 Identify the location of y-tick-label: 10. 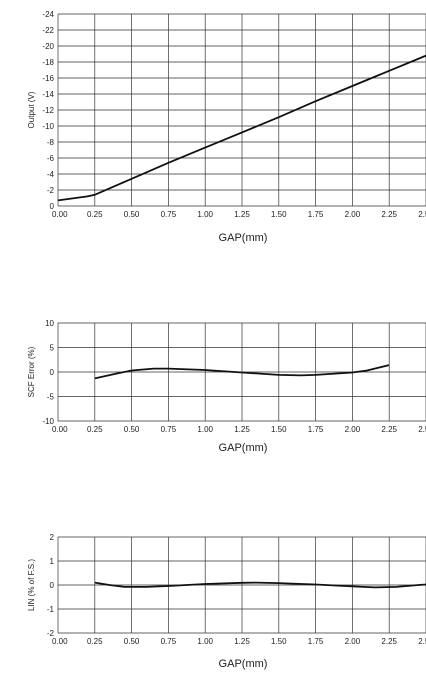
(49, 323).